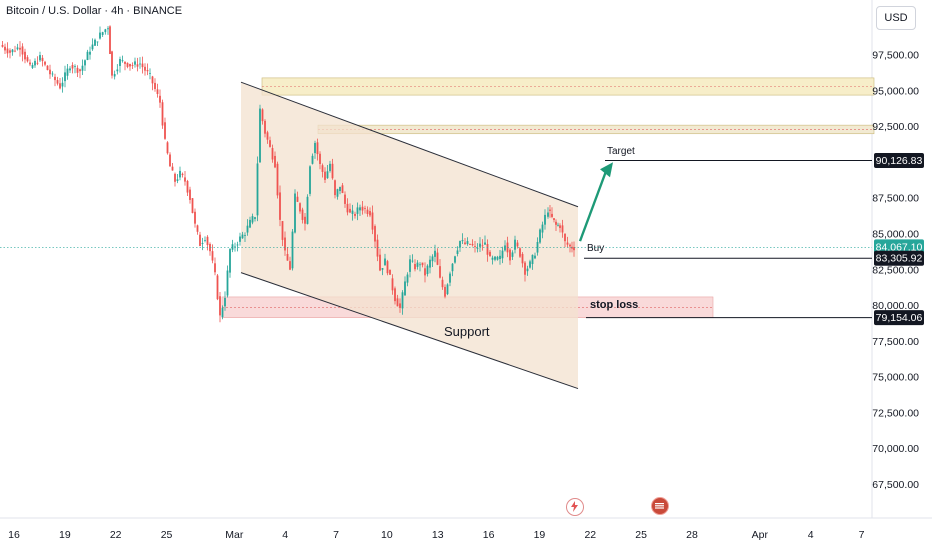 The width and height of the screenshot is (932, 555). What do you see at coordinates (116, 535) in the screenshot?
I see `x-tick-label: 22` at bounding box center [116, 535].